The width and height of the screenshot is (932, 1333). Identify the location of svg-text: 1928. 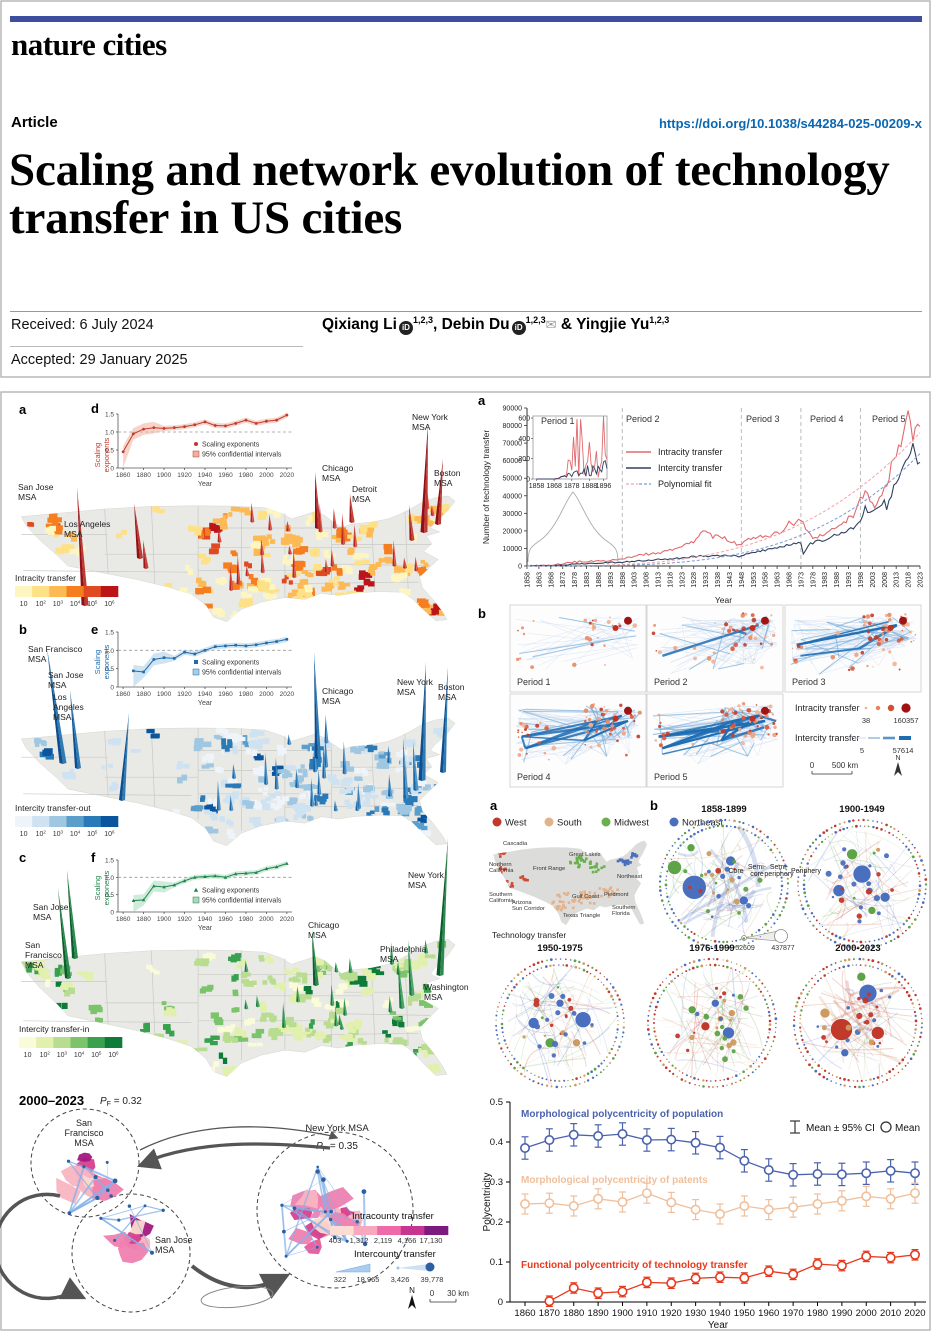
(694, 580).